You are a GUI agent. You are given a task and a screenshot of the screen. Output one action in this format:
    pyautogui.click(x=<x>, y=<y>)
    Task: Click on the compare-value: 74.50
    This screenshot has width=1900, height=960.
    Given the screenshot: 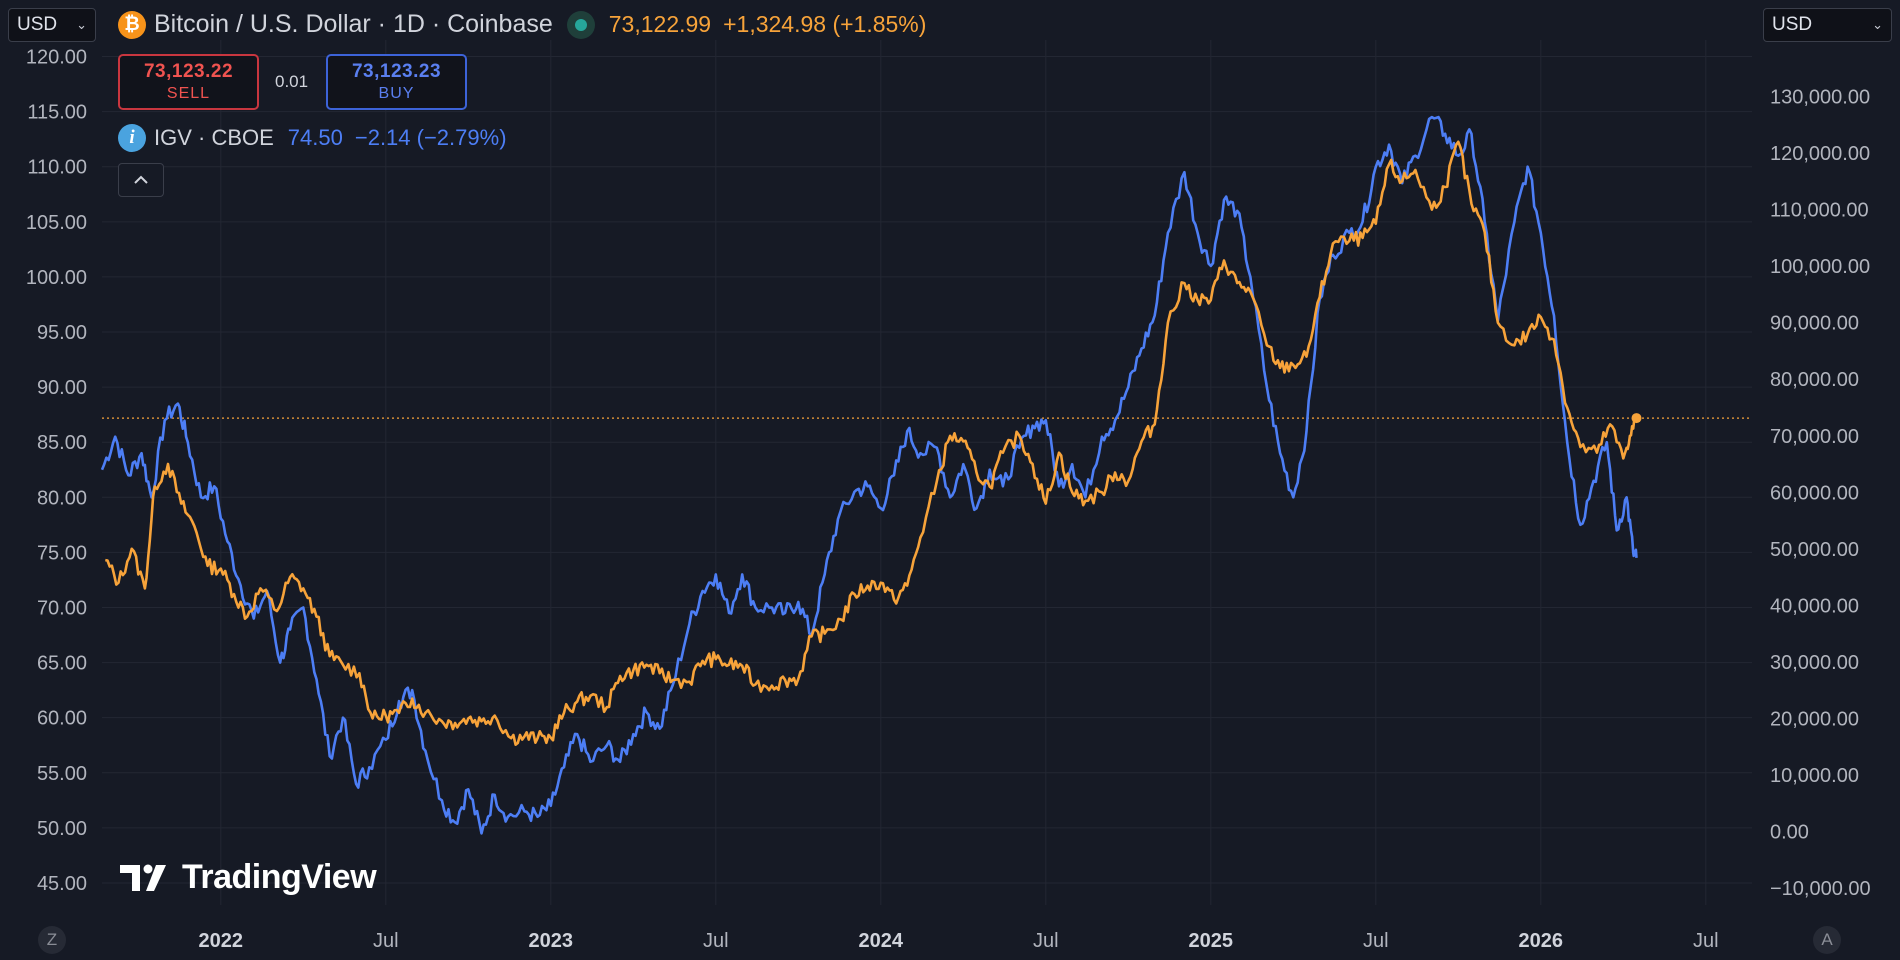 What is the action you would take?
    pyautogui.click(x=315, y=137)
    